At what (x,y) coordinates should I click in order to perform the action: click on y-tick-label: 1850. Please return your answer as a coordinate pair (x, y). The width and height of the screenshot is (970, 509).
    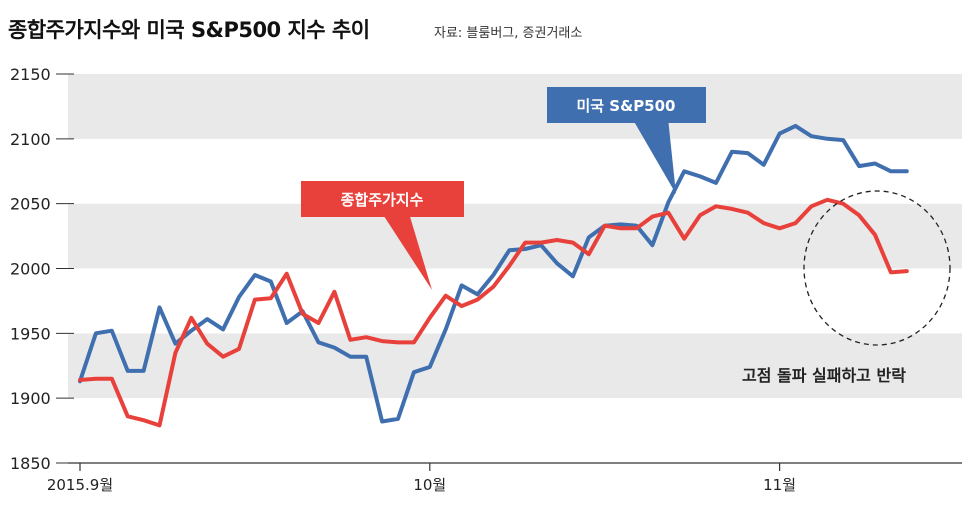
    Looking at the image, I should click on (30, 463).